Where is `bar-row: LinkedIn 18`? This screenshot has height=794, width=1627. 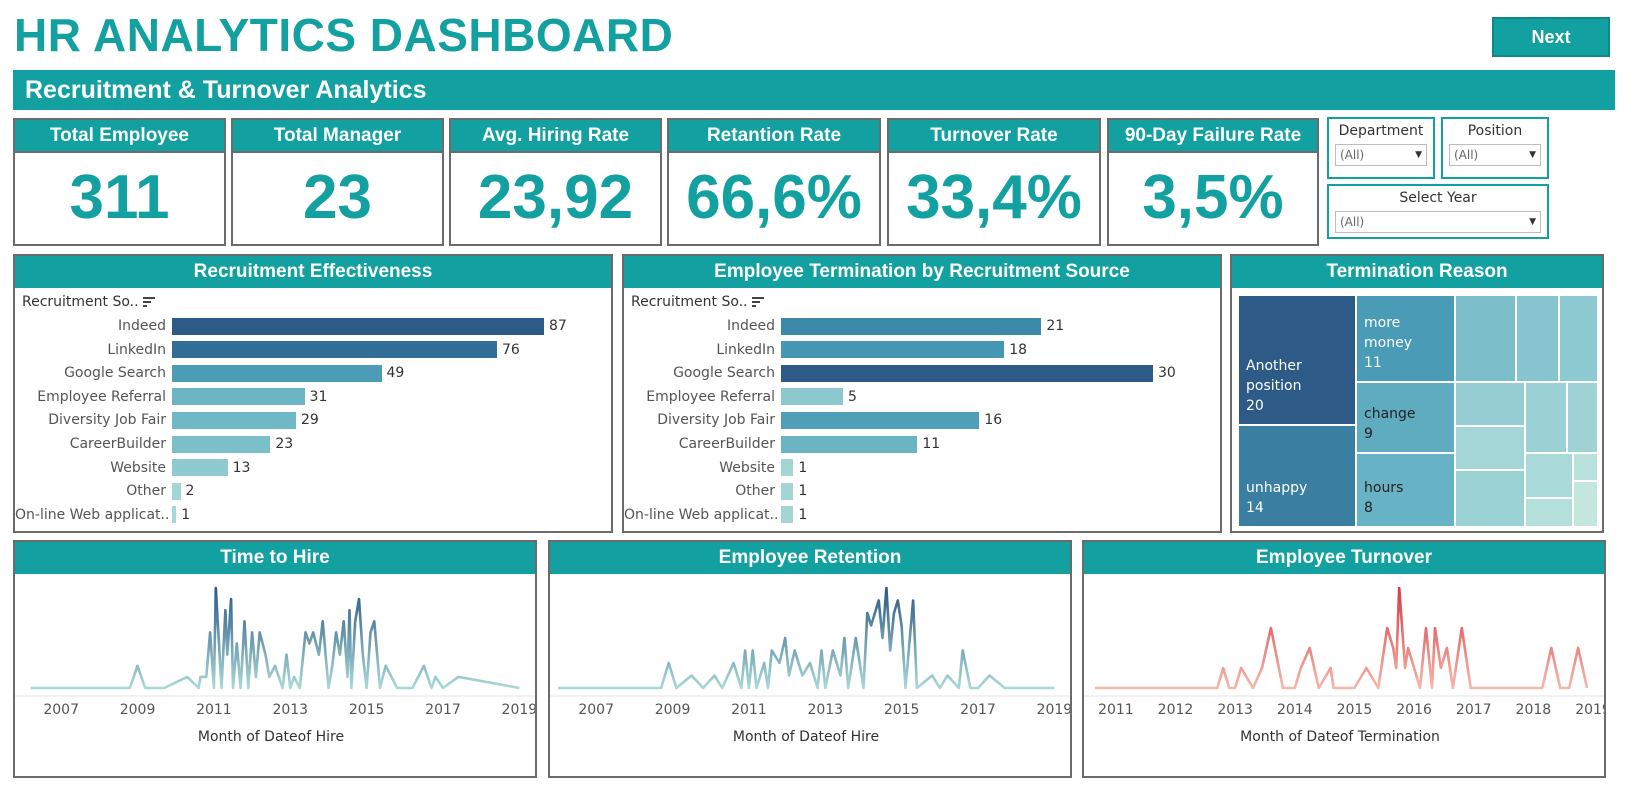 bar-row: LinkedIn 18 is located at coordinates (825, 350).